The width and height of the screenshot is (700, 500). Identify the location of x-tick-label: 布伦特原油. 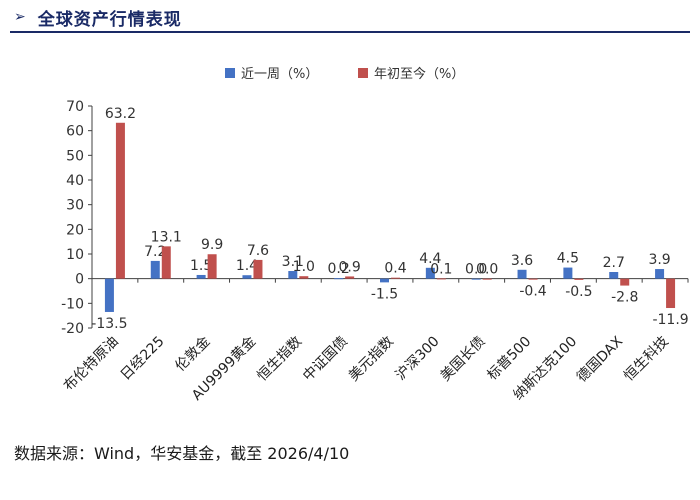
(91, 364).